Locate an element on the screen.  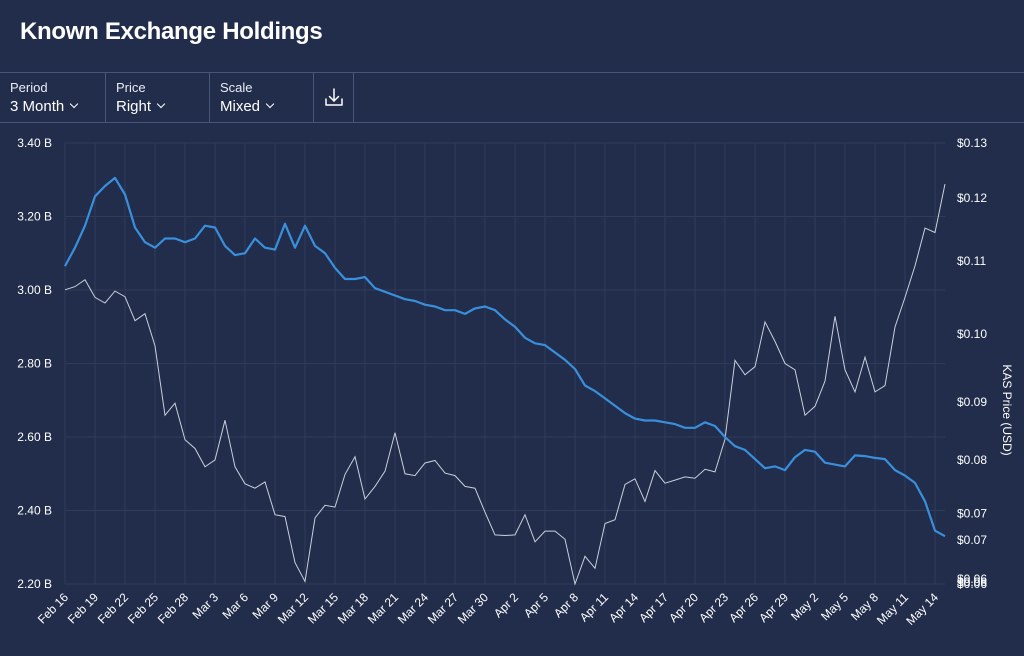
y-left-tick-label: 2.20 B is located at coordinates (34, 584).